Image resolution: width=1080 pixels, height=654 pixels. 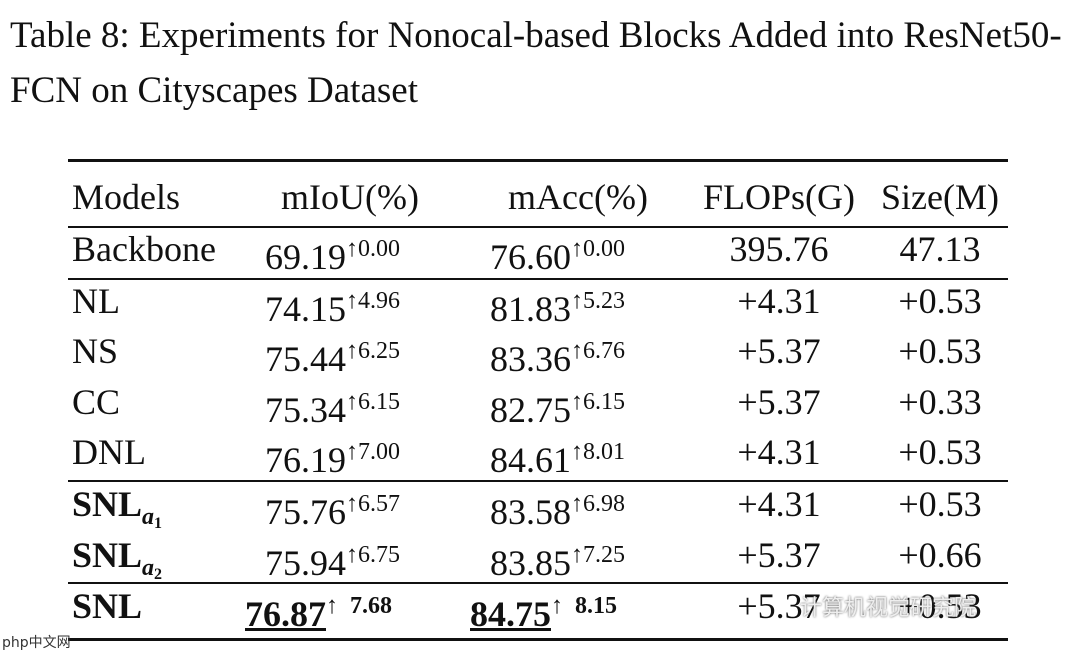 I want to click on miou-delta: ↑6.75, so click(x=373, y=555).